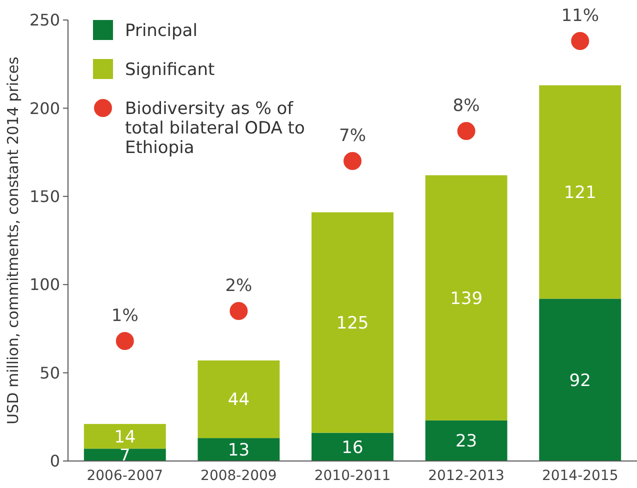  Describe the element at coordinates (238, 476) in the screenshot. I see `x-tick-label: 2008-2009` at that location.